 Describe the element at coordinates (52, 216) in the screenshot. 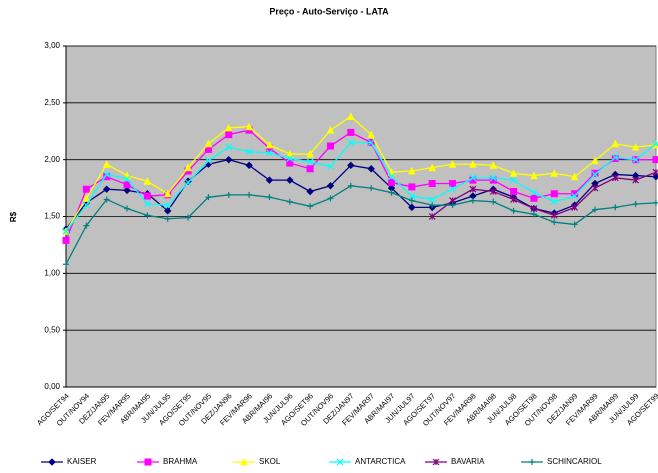

I see `y-tick-label: 1,50` at that location.